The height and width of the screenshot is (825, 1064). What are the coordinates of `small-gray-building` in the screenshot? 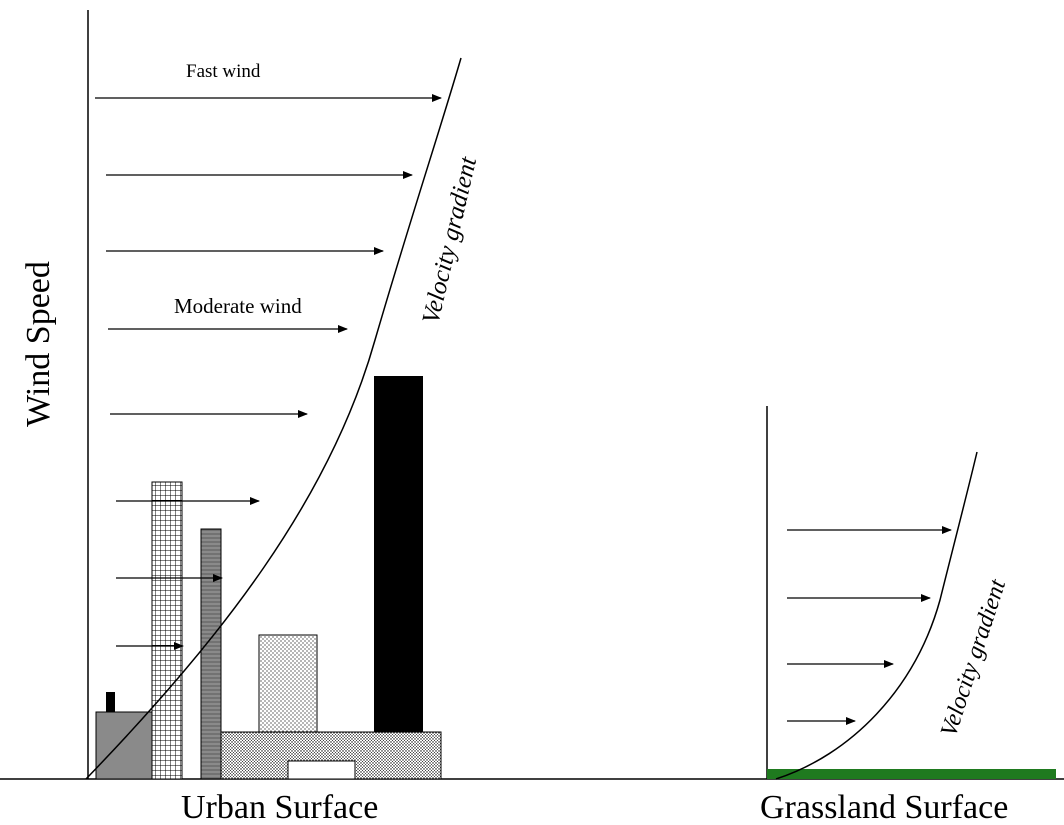 It's located at (129, 745).